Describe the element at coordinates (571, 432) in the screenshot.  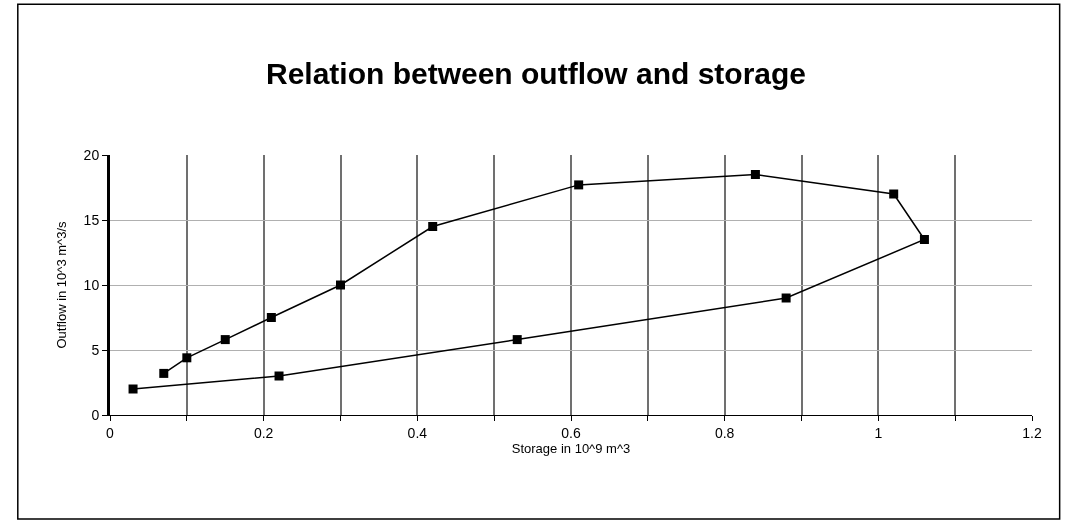
I see `x-tick-label: 0.6` at that location.